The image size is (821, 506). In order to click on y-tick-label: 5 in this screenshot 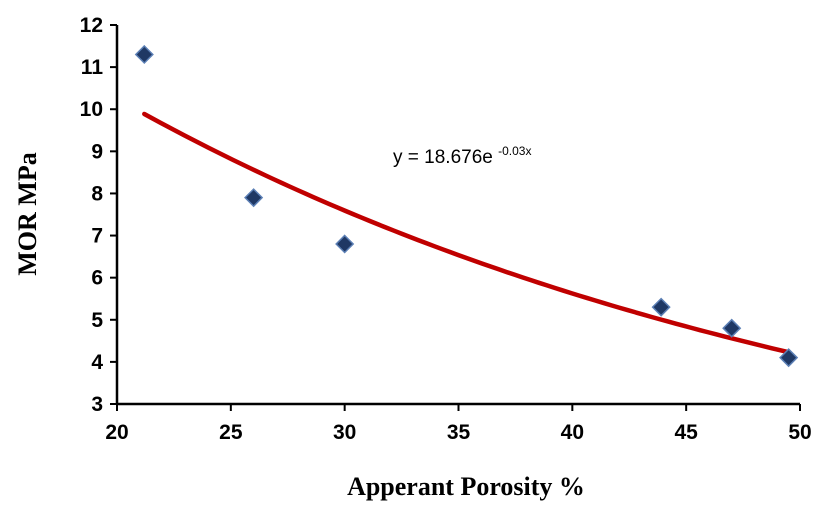, I will do `click(97, 320)`.